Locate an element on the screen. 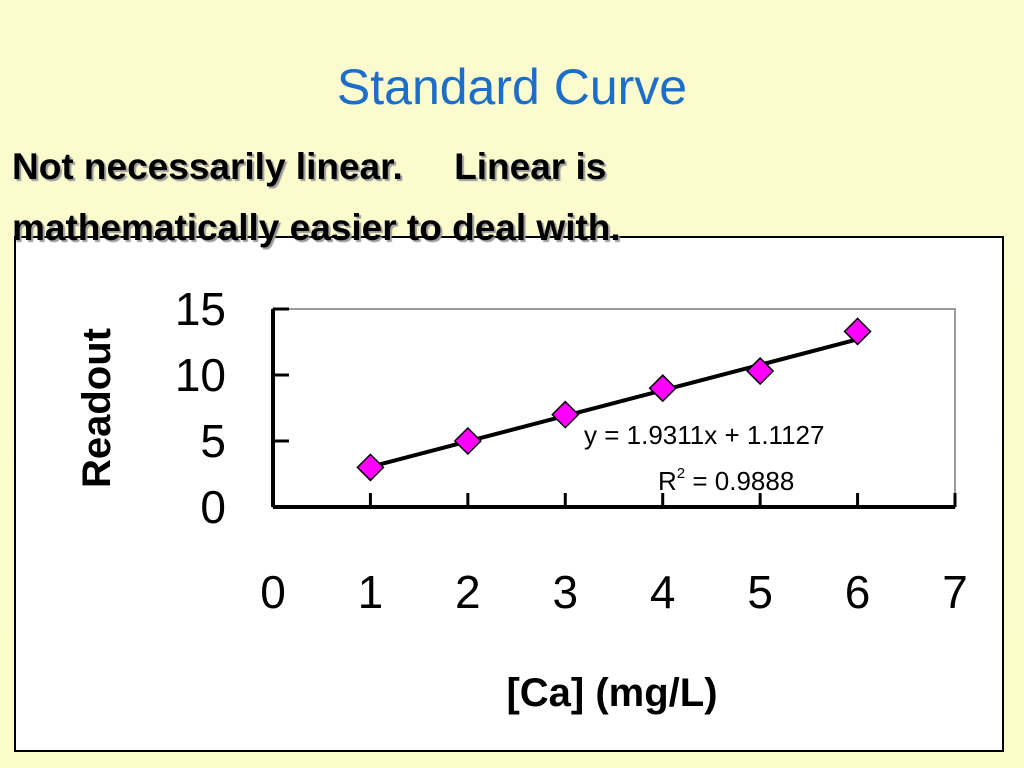  x-tick-label: 1 is located at coordinates (371, 592).